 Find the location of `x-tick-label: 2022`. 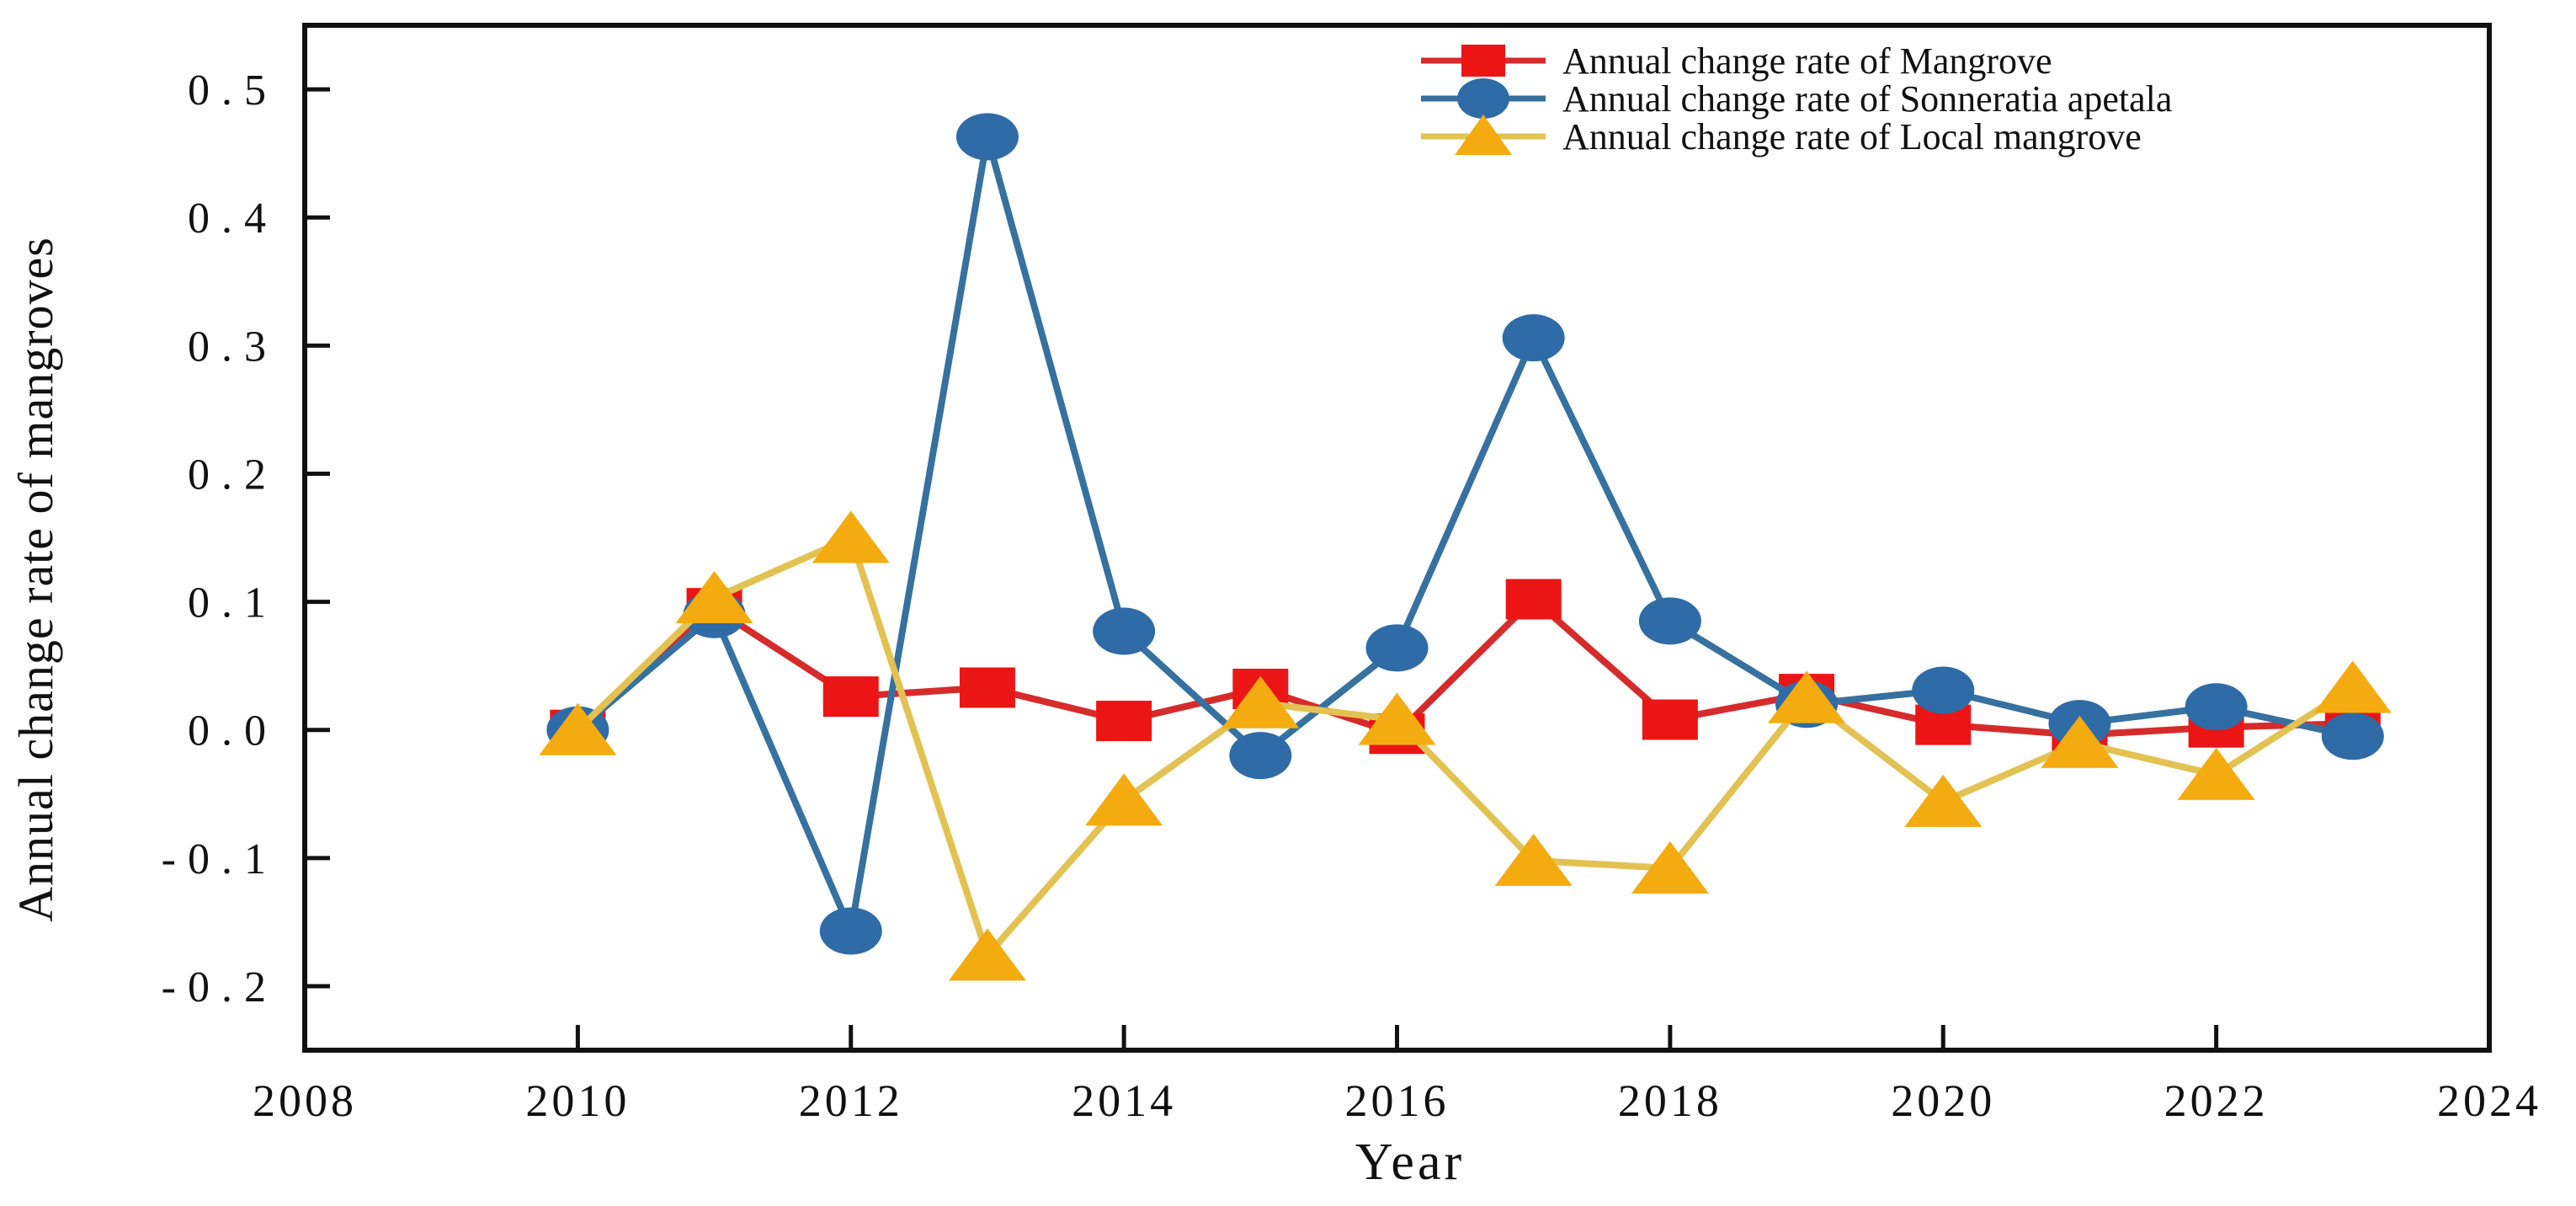

x-tick-label: 2022 is located at coordinates (2217, 1100).